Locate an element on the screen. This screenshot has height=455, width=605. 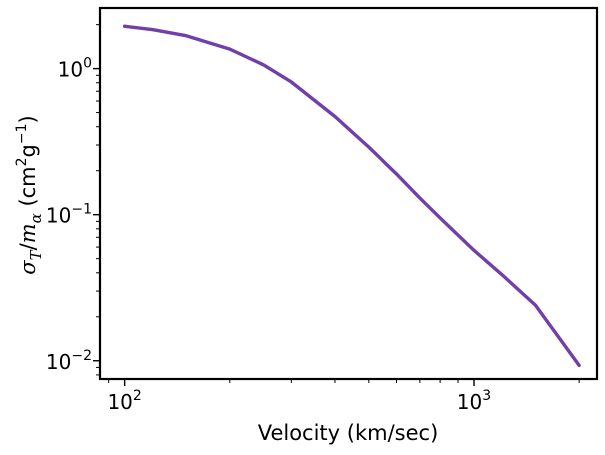
y-axis-label: σT/mα (cm2g−1) is located at coordinates (29, 194).